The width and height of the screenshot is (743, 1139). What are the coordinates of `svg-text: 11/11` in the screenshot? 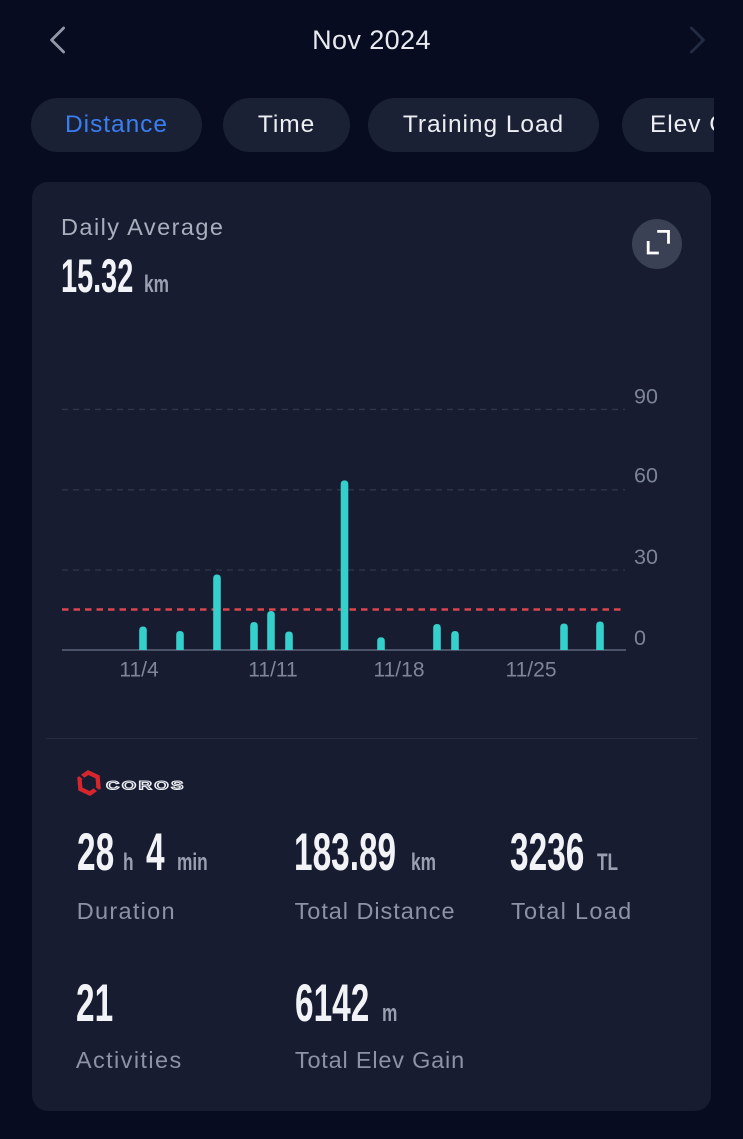 It's located at (272, 669).